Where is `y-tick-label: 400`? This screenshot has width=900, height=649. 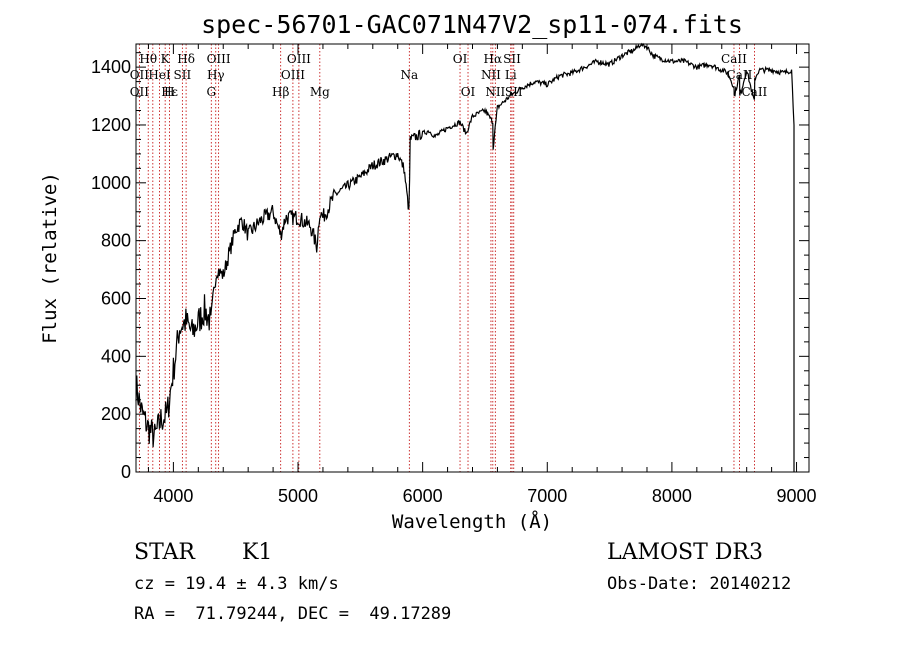
y-tick-label: 400 is located at coordinates (116, 356).